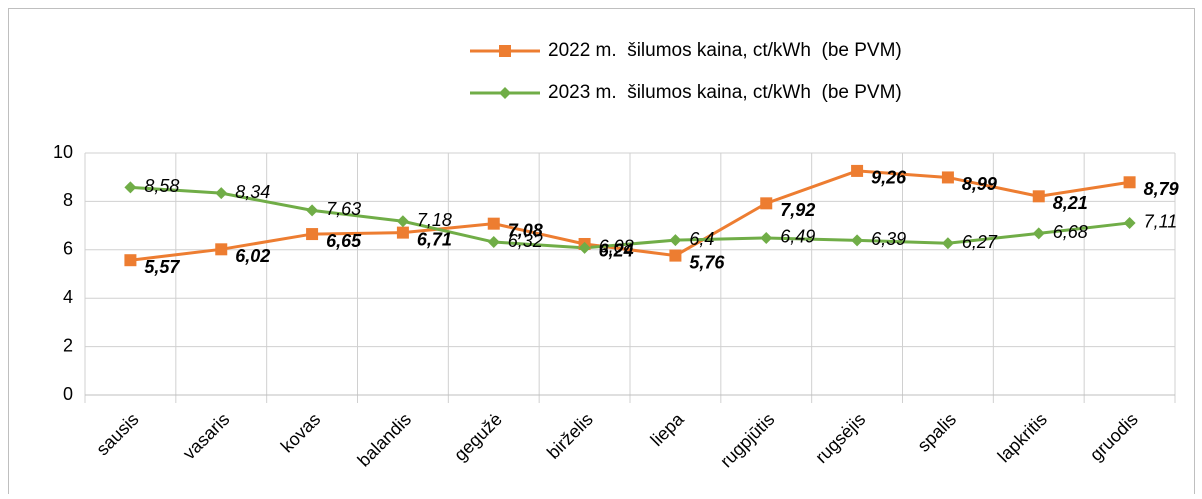 The height and width of the screenshot is (499, 1202). Describe the element at coordinates (63, 152) in the screenshot. I see `y-tick-label: 10` at that location.